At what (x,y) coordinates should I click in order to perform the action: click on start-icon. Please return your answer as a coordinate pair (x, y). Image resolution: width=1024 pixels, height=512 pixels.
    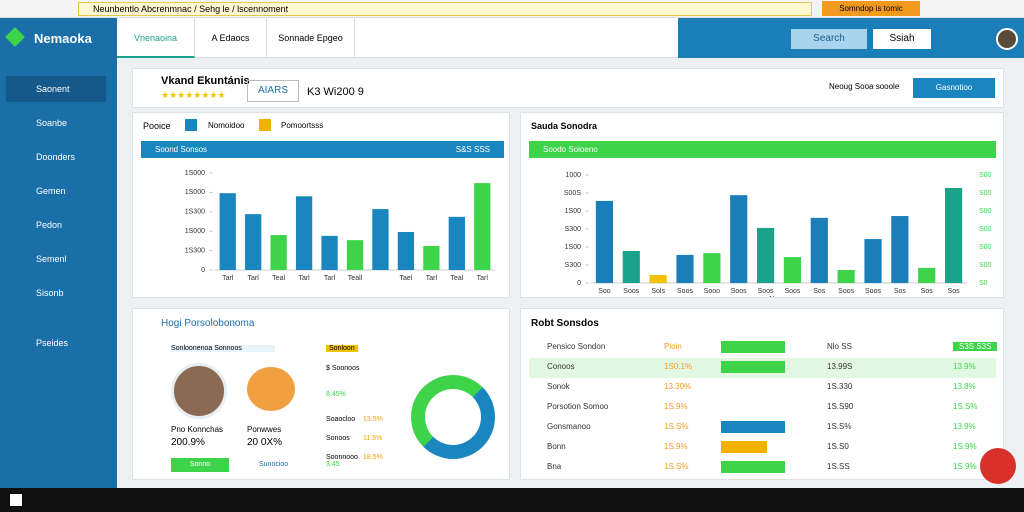
    Looking at the image, I should click on (16, 500).